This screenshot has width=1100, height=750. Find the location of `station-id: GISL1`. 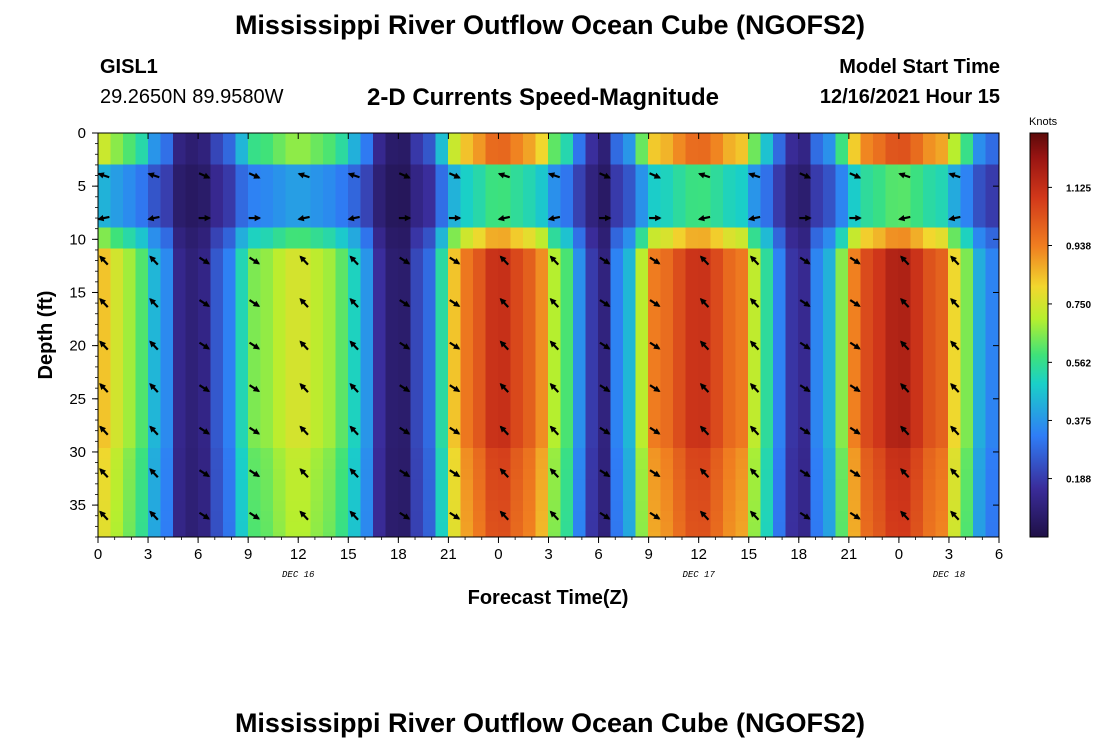

station-id: GISL1 is located at coordinates (129, 67).